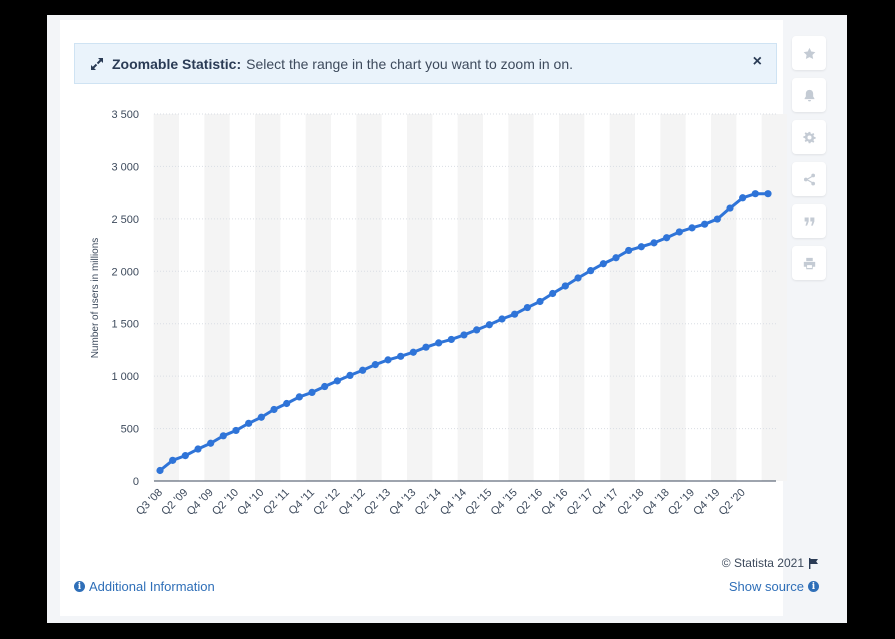  I want to click on x-tick-label: Q3 '08, so click(149, 502).